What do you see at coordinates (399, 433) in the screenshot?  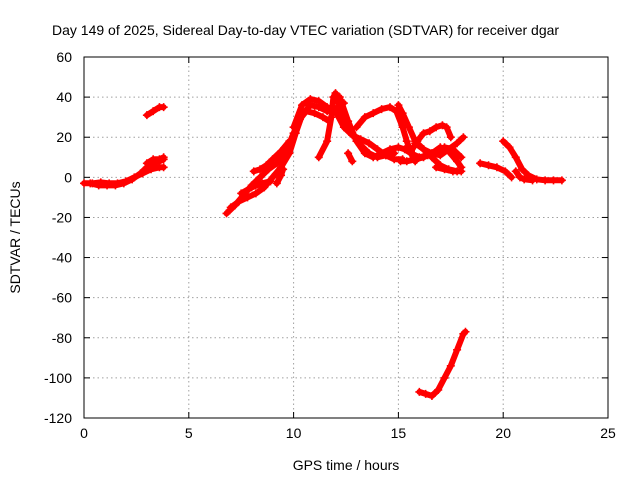 I see `x-tick-label: 15` at bounding box center [399, 433].